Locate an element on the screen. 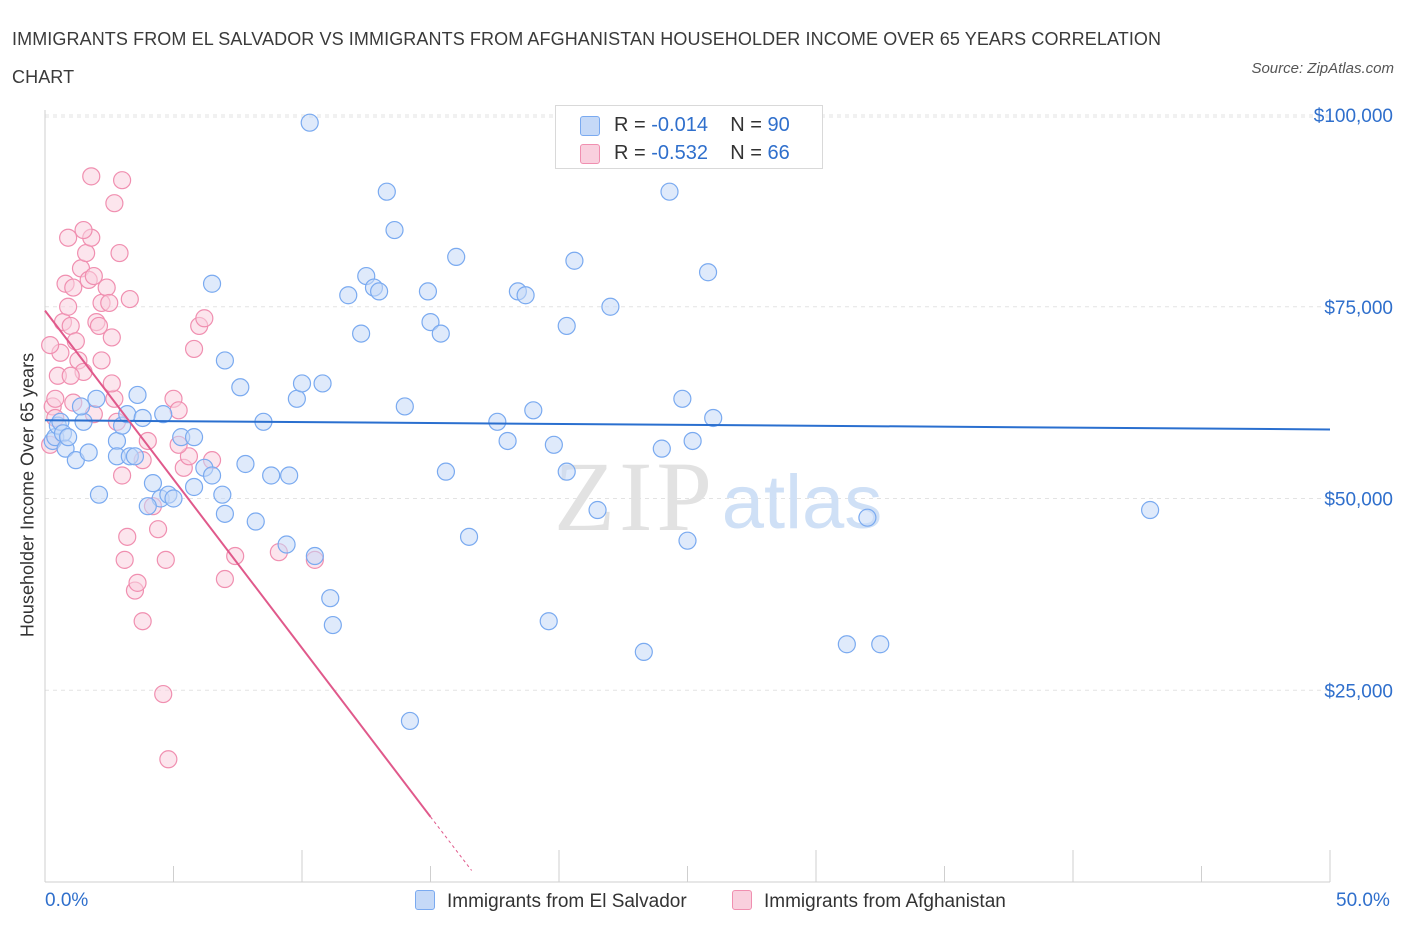  legend-n-label-1: N = is located at coordinates (749, 125).